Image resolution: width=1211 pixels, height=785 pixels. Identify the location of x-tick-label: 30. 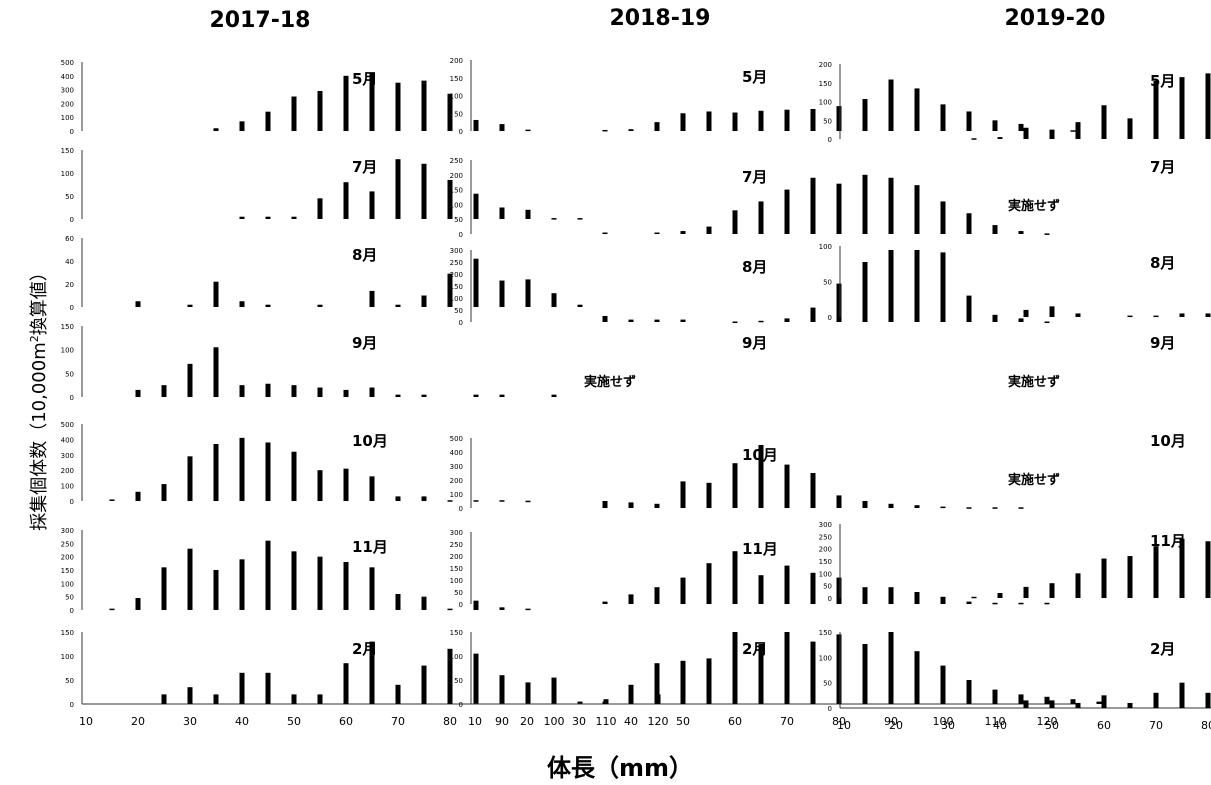
(579, 721).